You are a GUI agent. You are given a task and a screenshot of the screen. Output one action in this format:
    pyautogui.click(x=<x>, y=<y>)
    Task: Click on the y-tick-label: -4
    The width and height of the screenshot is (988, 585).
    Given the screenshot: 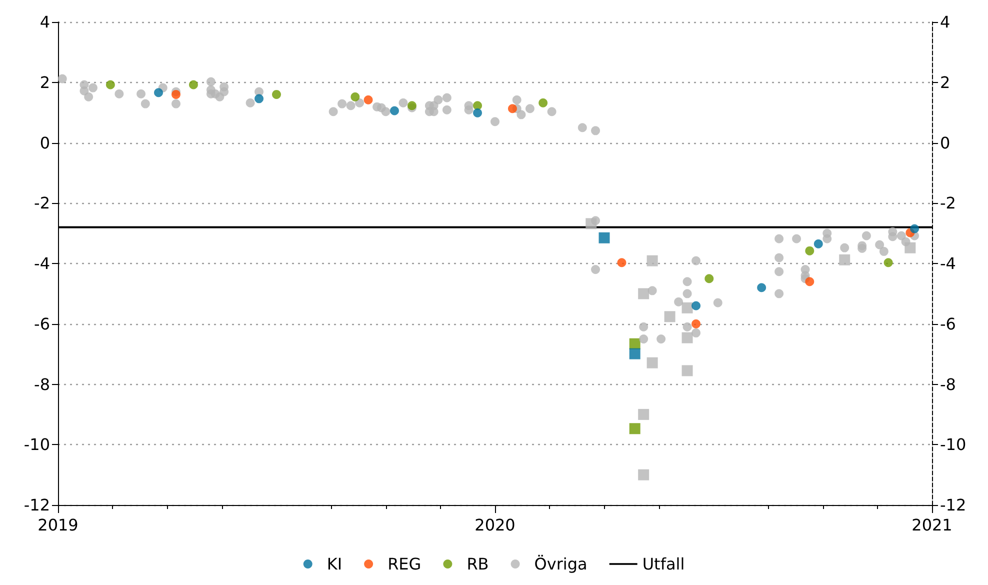 What is the action you would take?
    pyautogui.click(x=42, y=263)
    